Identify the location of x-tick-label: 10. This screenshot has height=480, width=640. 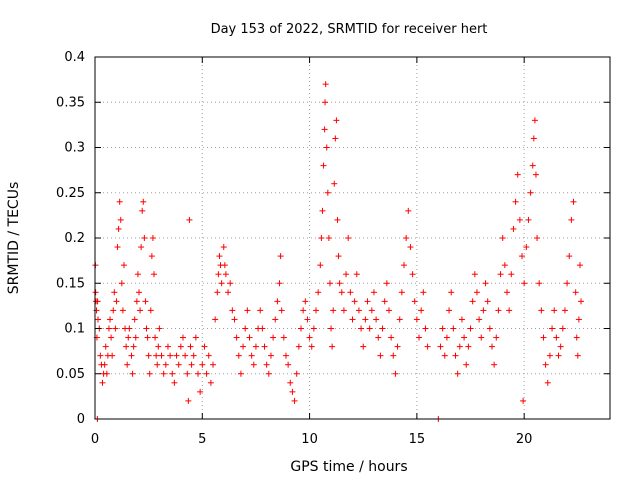
(309, 439).